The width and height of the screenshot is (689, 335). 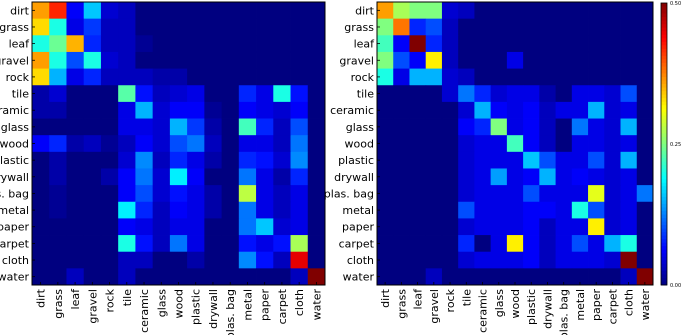 What do you see at coordinates (282, 306) in the screenshot?
I see `x-tick-label: carpet` at bounding box center [282, 306].